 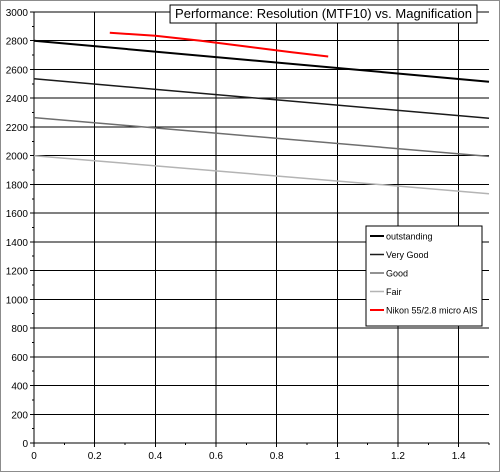 What do you see at coordinates (17, 300) in the screenshot?
I see `y-tick-label: 1000` at bounding box center [17, 300].